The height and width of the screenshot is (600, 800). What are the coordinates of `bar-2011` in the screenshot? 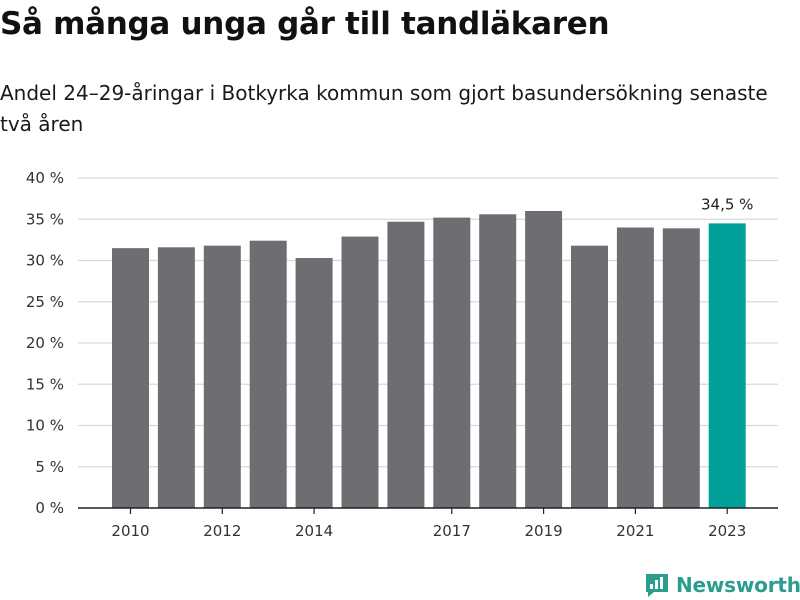 It's located at (176, 378).